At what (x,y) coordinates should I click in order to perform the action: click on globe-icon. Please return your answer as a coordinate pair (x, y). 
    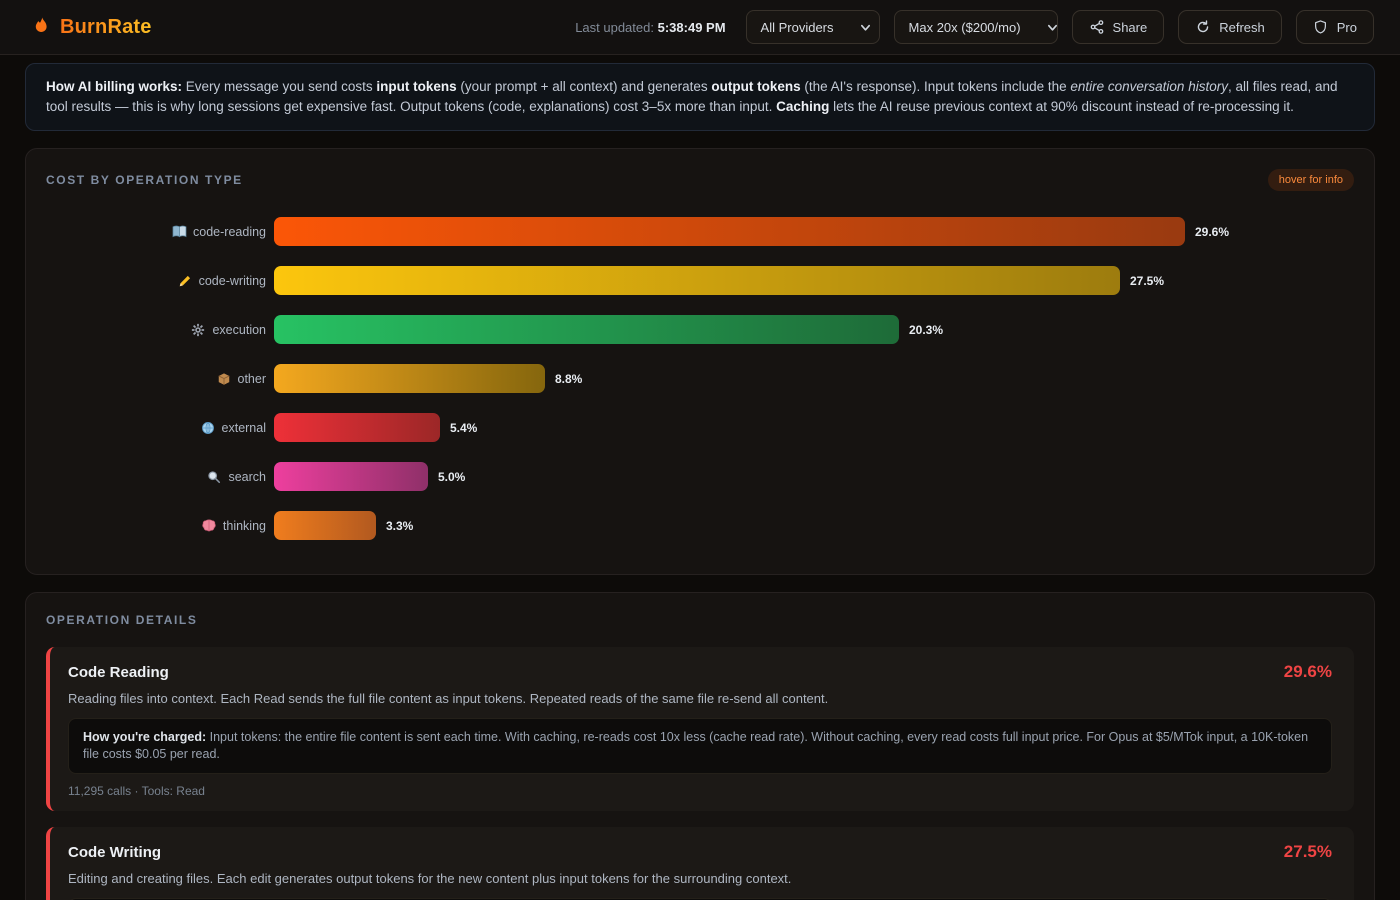
    Looking at the image, I should click on (208, 428).